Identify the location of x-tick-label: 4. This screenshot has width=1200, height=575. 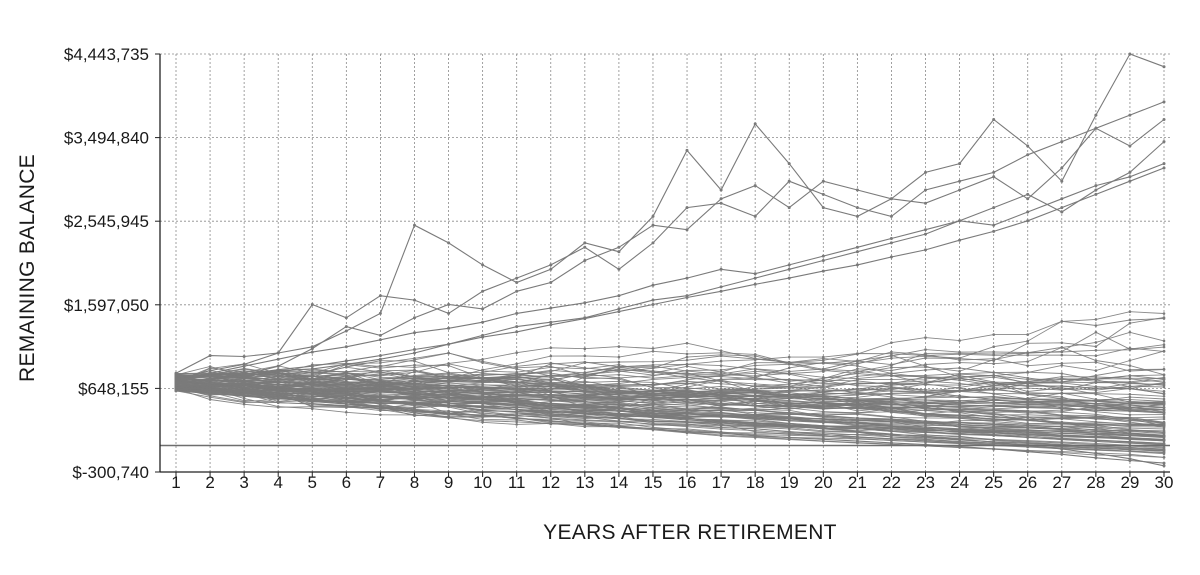
(277, 482).